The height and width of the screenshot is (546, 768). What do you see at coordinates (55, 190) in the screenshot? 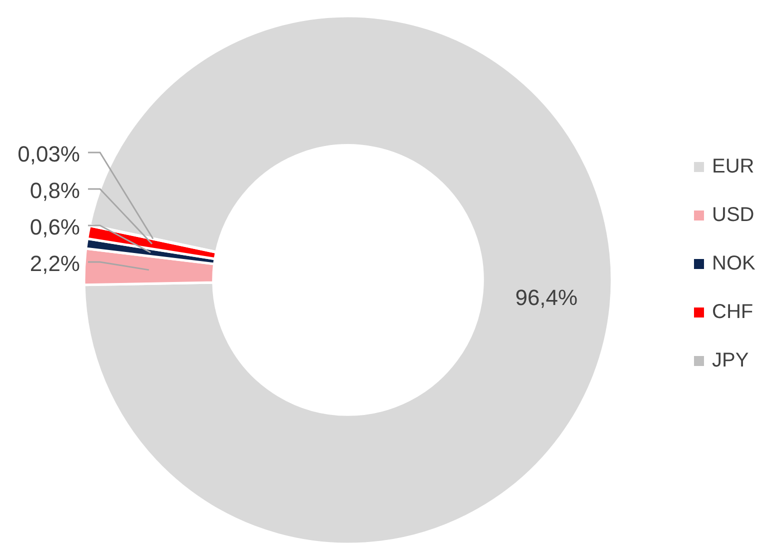
I see `data-label: 0,8%` at bounding box center [55, 190].